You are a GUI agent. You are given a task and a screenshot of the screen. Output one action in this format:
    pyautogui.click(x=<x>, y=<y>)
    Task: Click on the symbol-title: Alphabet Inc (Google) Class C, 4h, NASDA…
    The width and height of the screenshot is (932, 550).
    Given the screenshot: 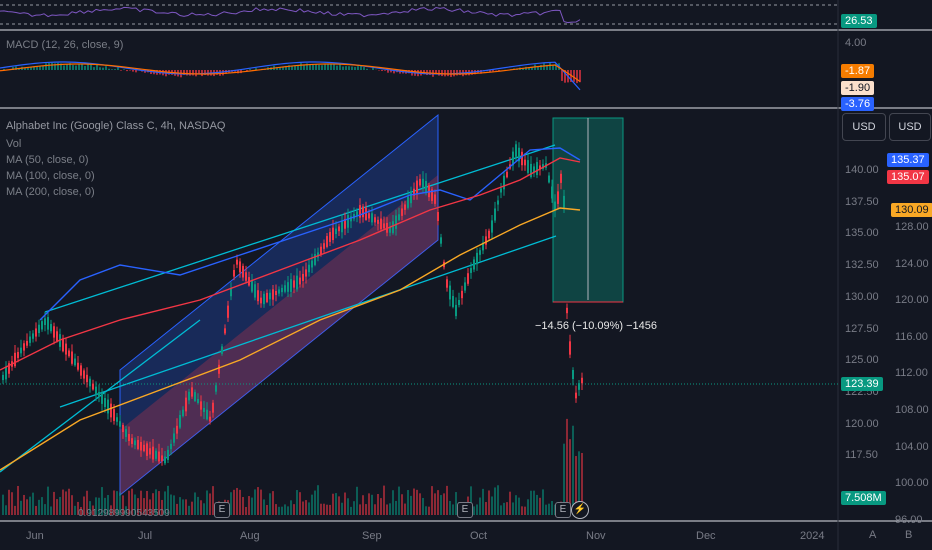 What is the action you would take?
    pyautogui.click(x=116, y=126)
    